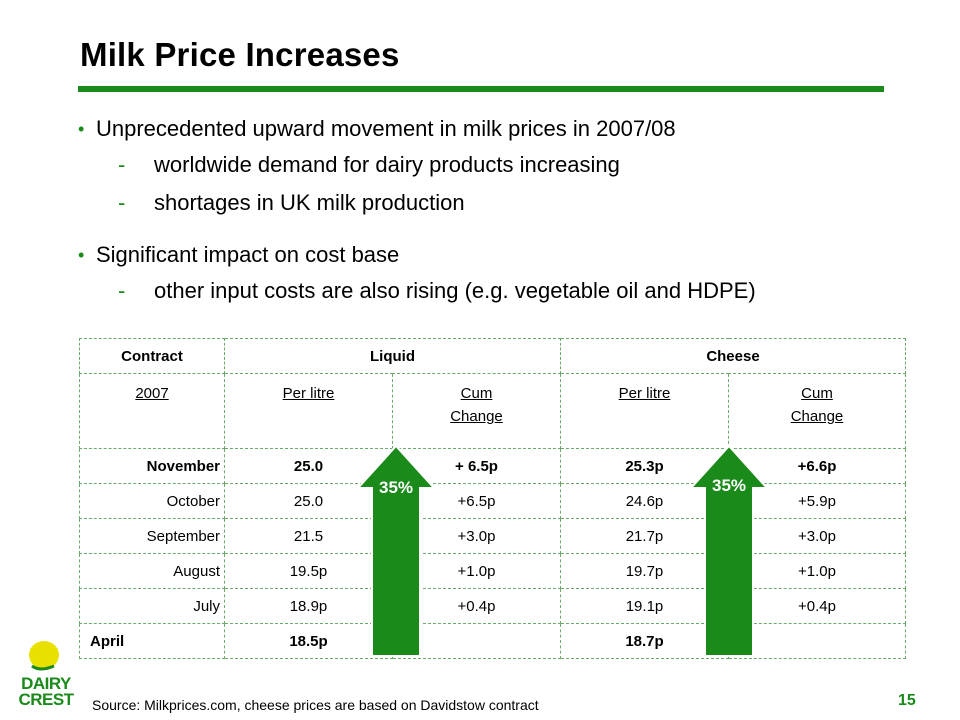 The width and height of the screenshot is (960, 720). I want to click on page-title: Milk Price Increases, so click(240, 54).